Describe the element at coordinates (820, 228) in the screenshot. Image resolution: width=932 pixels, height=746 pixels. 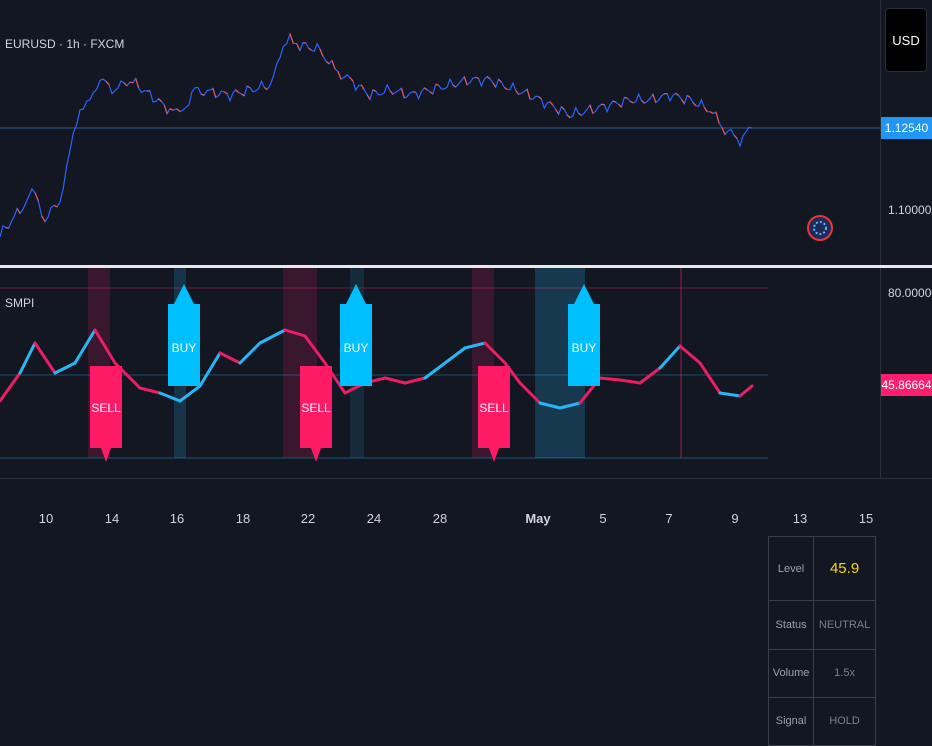
I see `ideas-badge-icon` at that location.